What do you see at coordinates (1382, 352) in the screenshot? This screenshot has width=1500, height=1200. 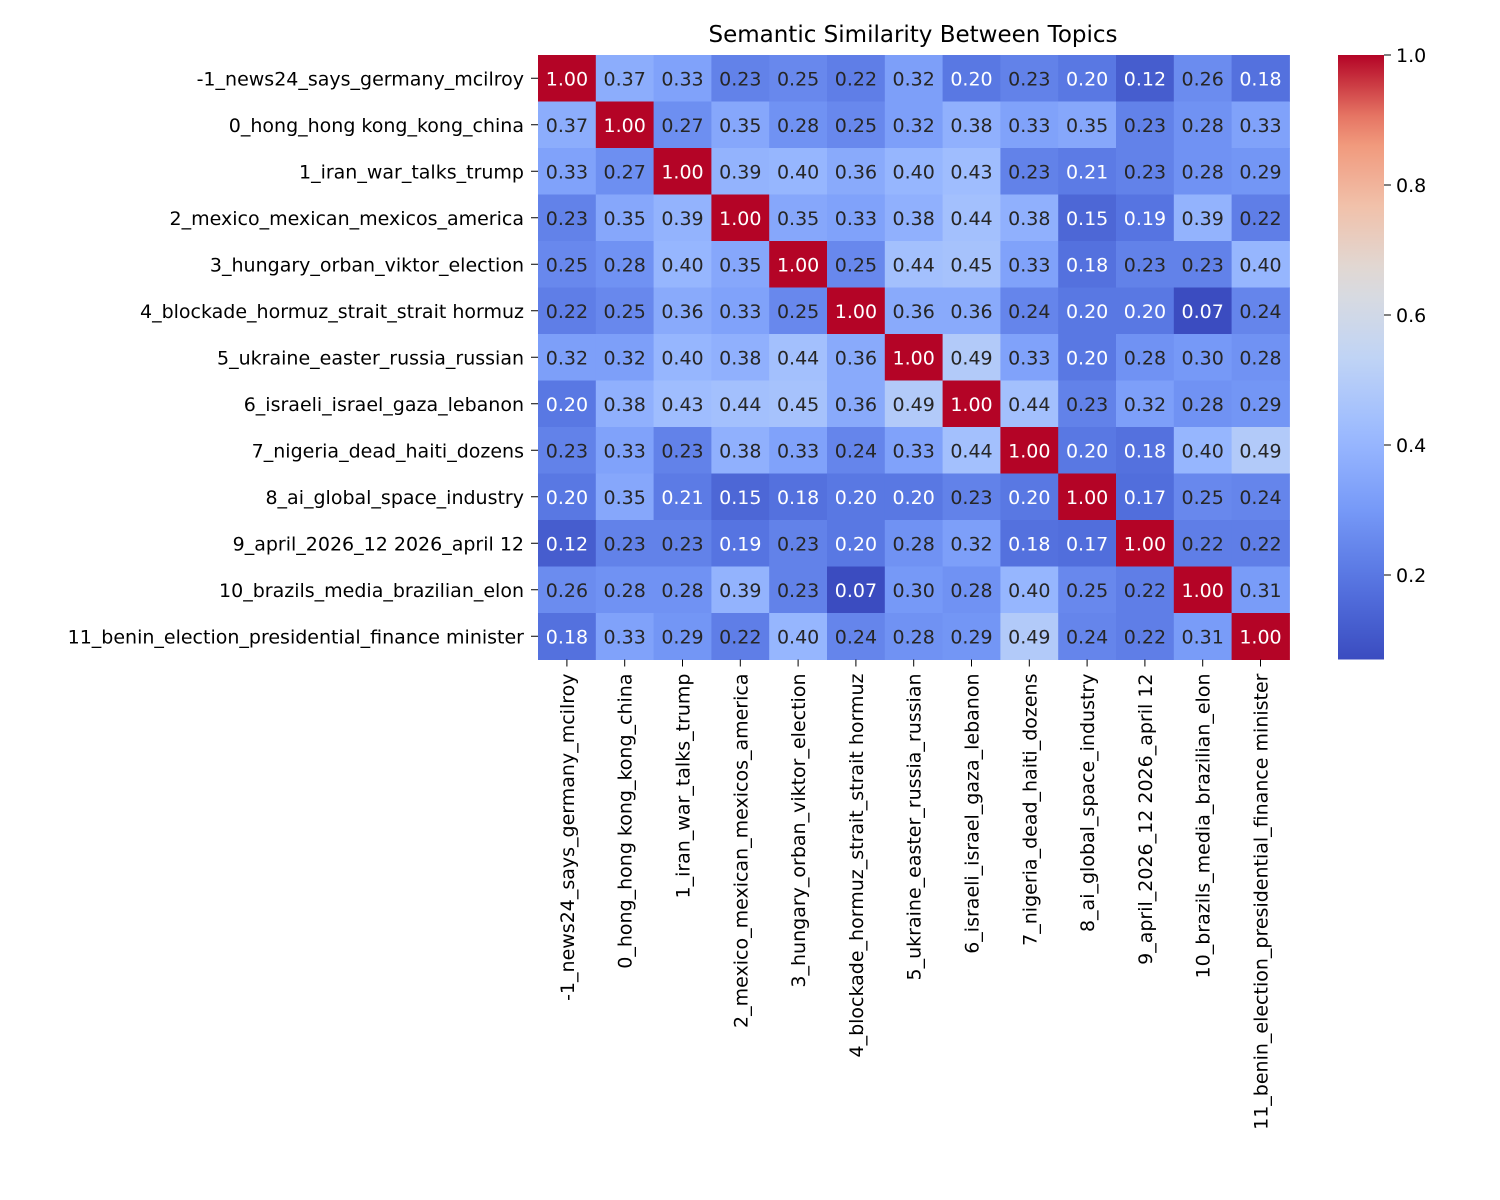 I see `colorbar: 0.2 0.4 0.6 0.8 1.0` at bounding box center [1382, 352].